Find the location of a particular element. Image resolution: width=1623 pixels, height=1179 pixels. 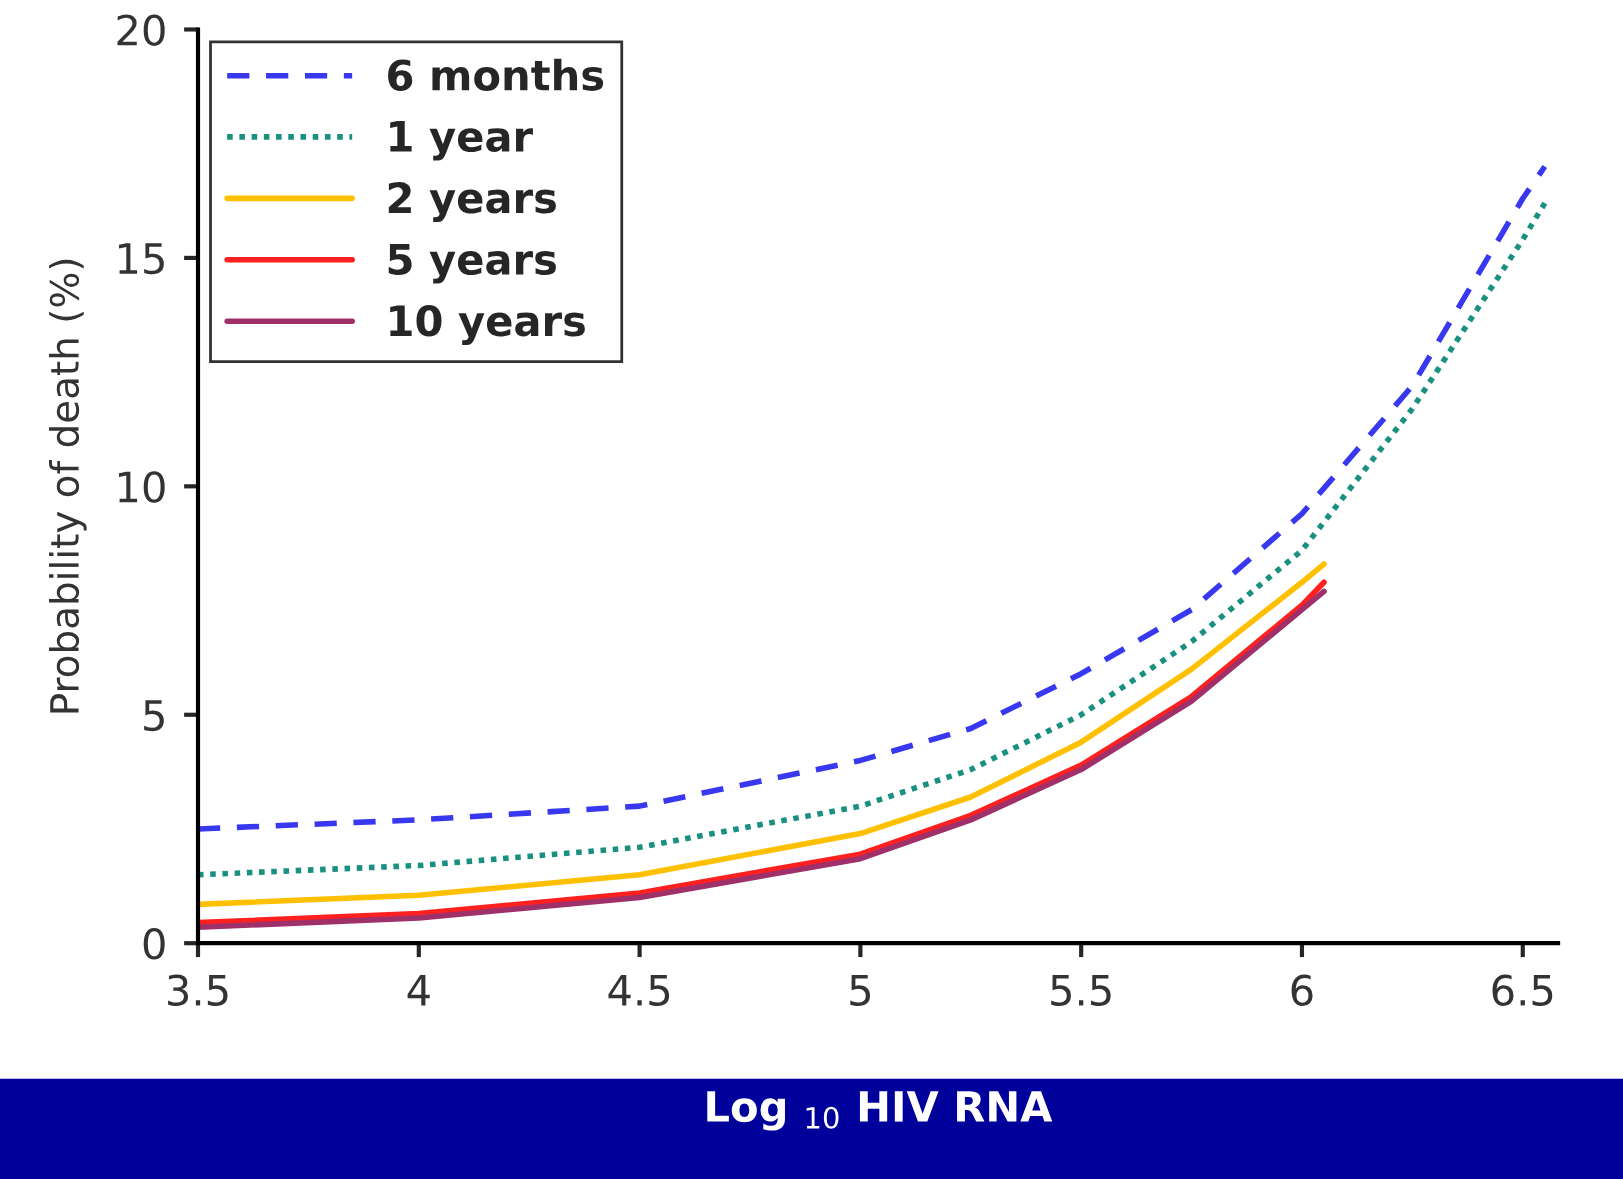

x-axis-title: Log $_{10}$ HIV RNA is located at coordinates (880, 1111).